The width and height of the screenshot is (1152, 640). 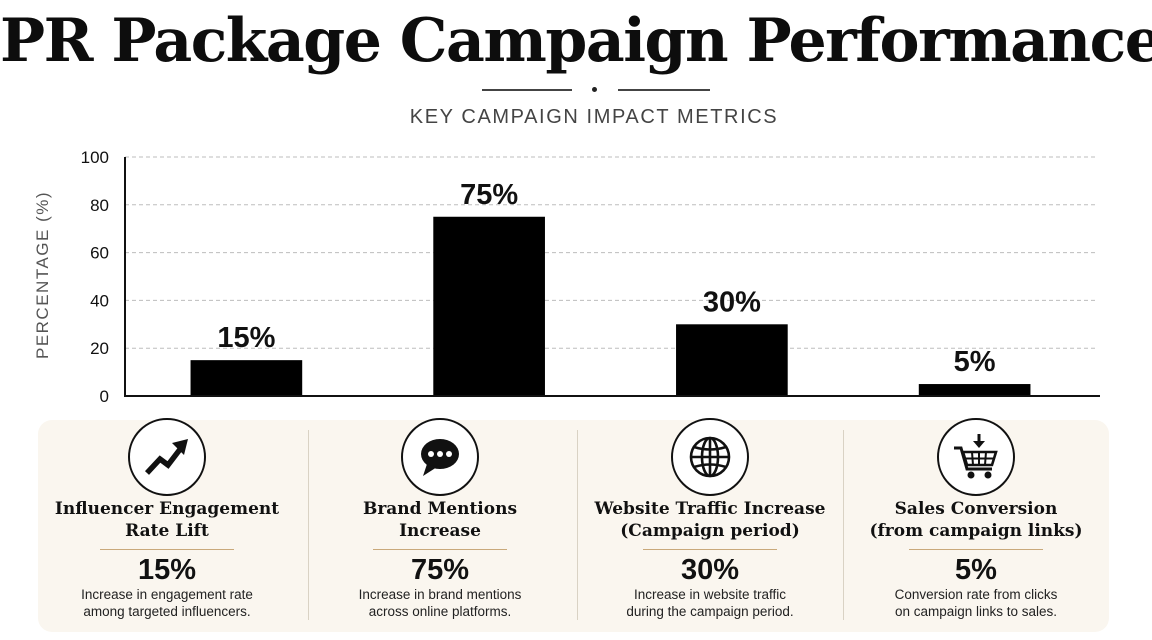 I want to click on chart-subtitle: KEY CAMPAIGN IMPACT METRICS, so click(x=594, y=117).